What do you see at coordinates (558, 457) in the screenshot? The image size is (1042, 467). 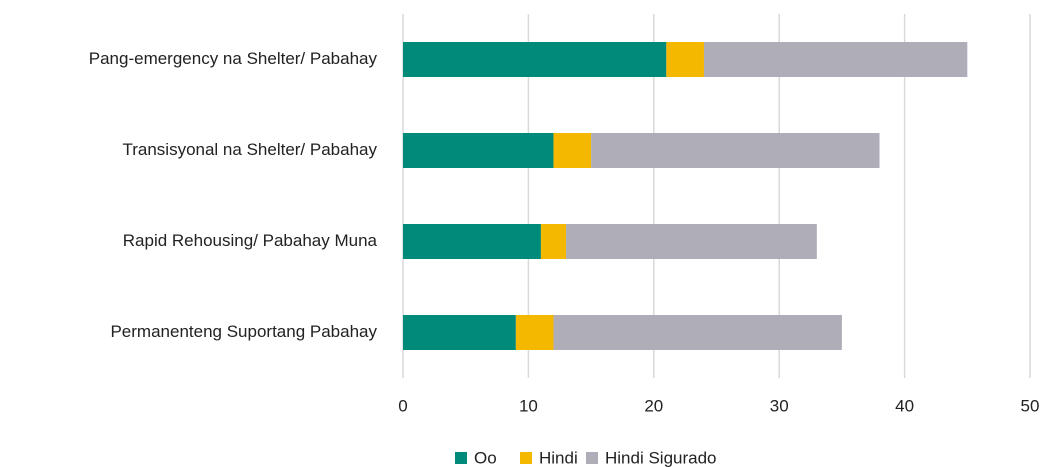 I see `legend-label: Hindi` at bounding box center [558, 457].